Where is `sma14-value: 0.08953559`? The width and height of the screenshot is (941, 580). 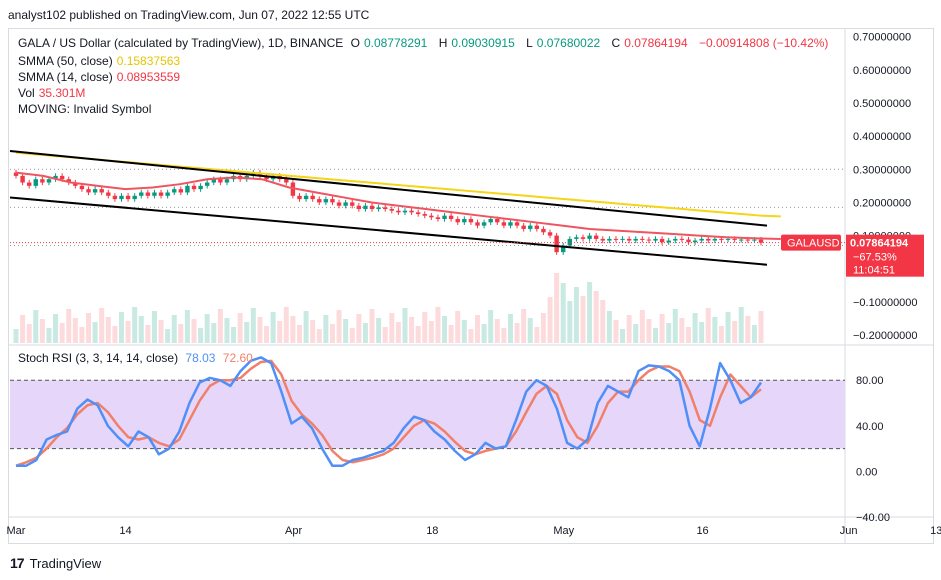 sma14-value: 0.08953559 is located at coordinates (148, 77).